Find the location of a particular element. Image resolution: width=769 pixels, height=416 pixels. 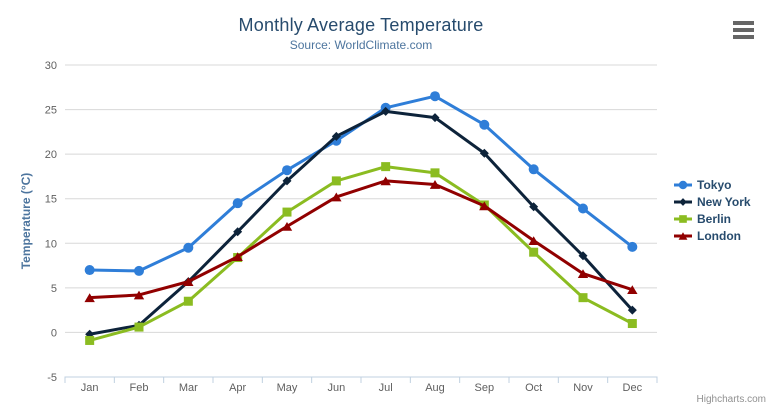

y-axis-tick-label: 20 is located at coordinates (51, 155).